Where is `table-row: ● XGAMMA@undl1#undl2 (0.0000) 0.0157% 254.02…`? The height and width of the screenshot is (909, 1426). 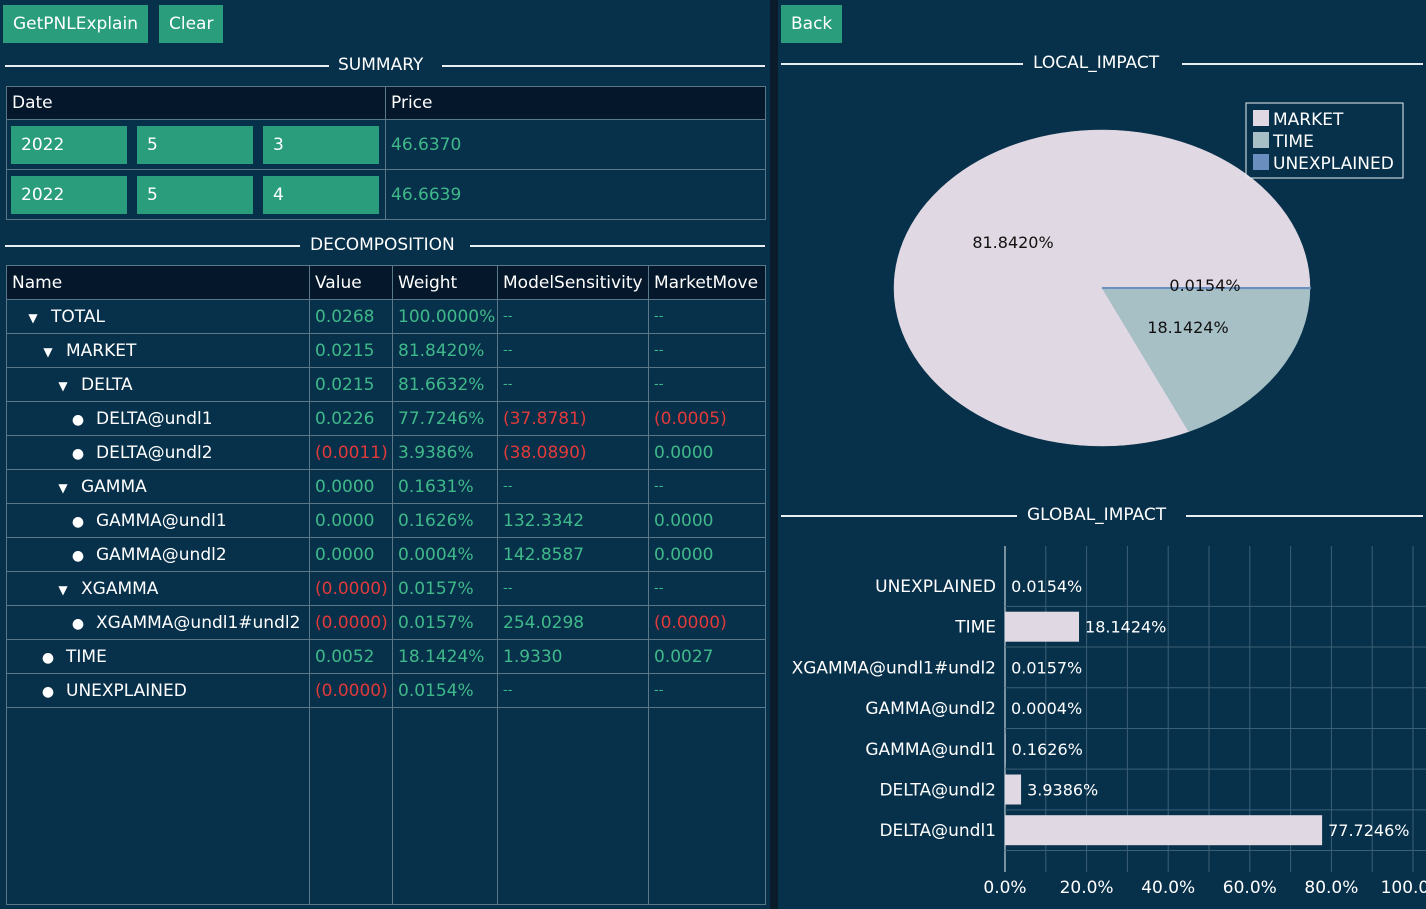
table-row: ● XGAMMA@undl1#undl2 (0.0000) 0.0157% 254.02… is located at coordinates (386, 622).